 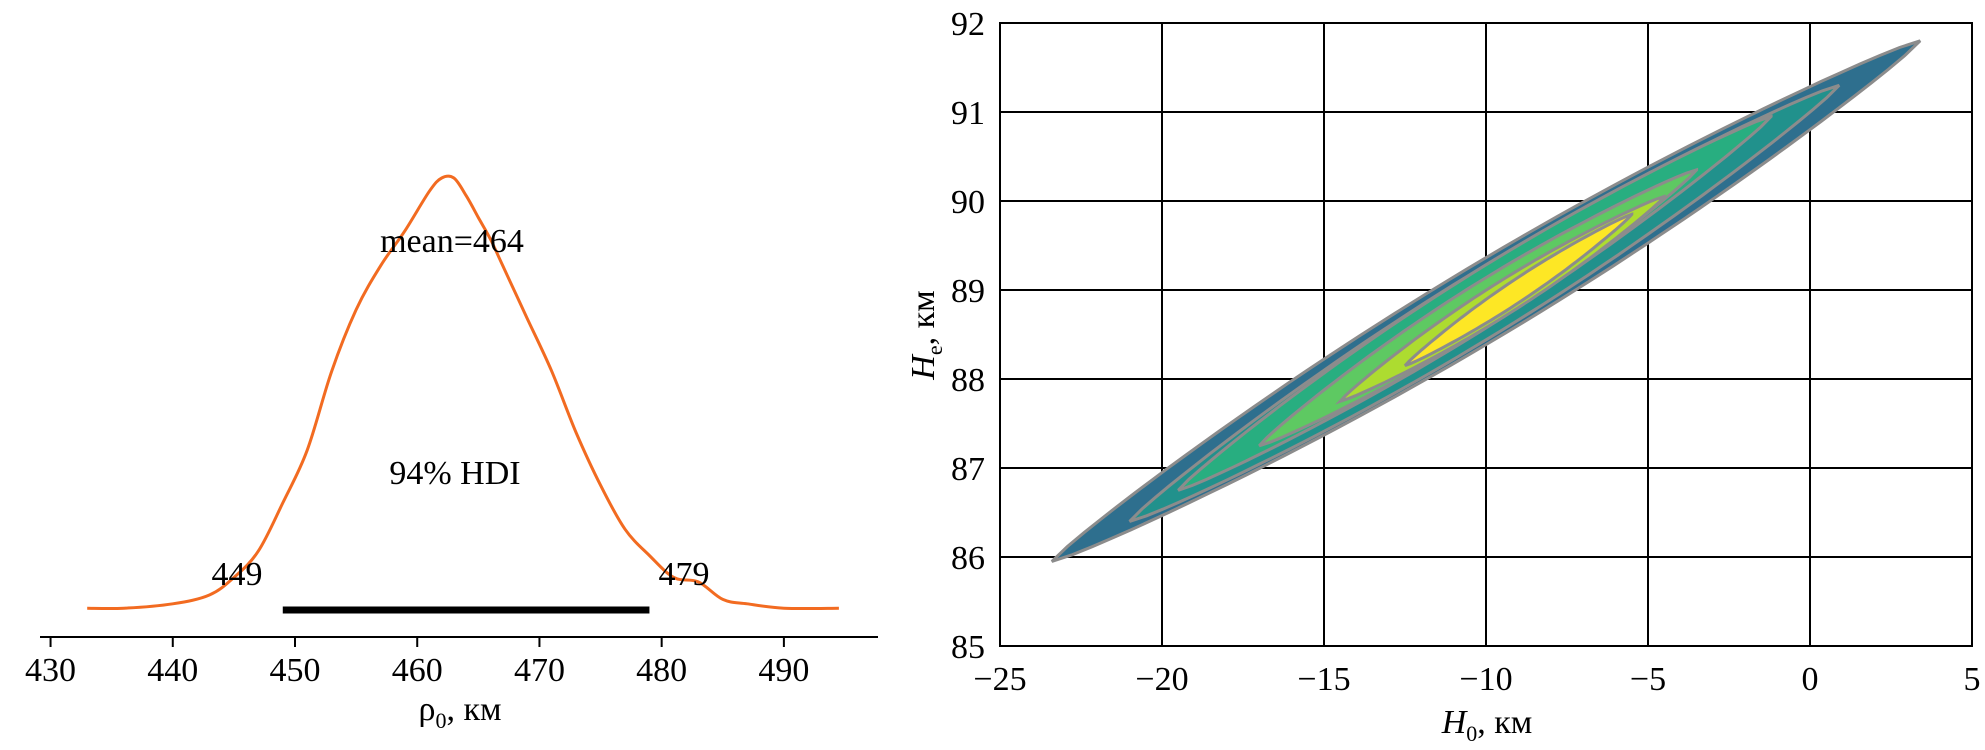 I want to click on contour-x-tick-label: −10, so click(x=1485, y=679).